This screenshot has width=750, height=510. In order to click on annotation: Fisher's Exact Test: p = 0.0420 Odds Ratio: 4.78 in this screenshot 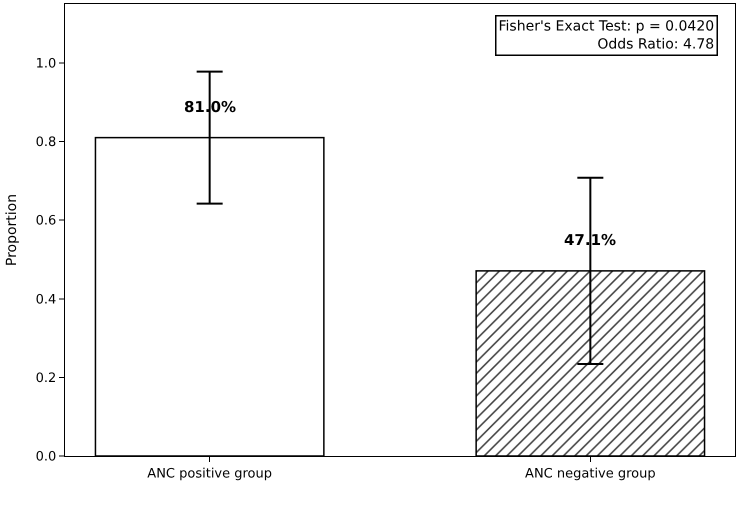, I will do `click(606, 35)`.